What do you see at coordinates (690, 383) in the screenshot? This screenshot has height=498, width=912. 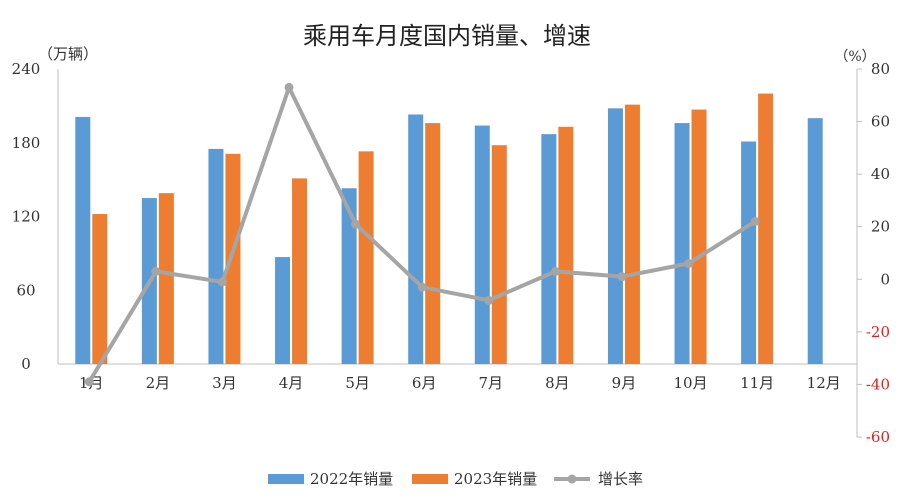 I see `x-tick-label: 10月` at bounding box center [690, 383].